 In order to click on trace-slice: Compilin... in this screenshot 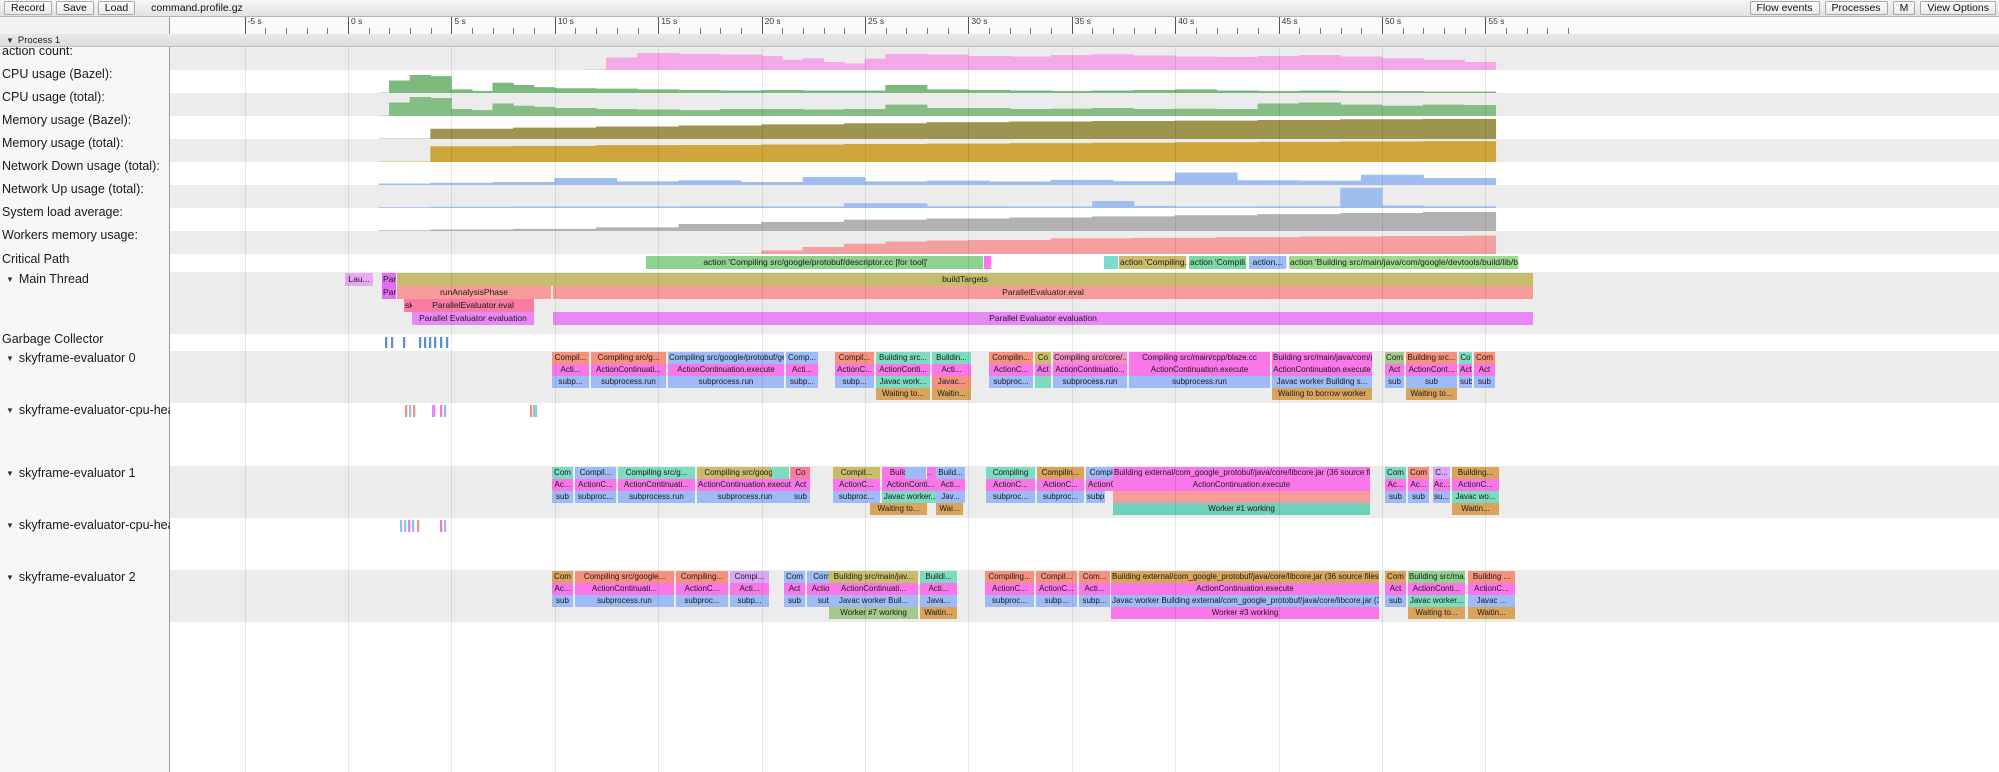, I will do `click(1011, 358)`.